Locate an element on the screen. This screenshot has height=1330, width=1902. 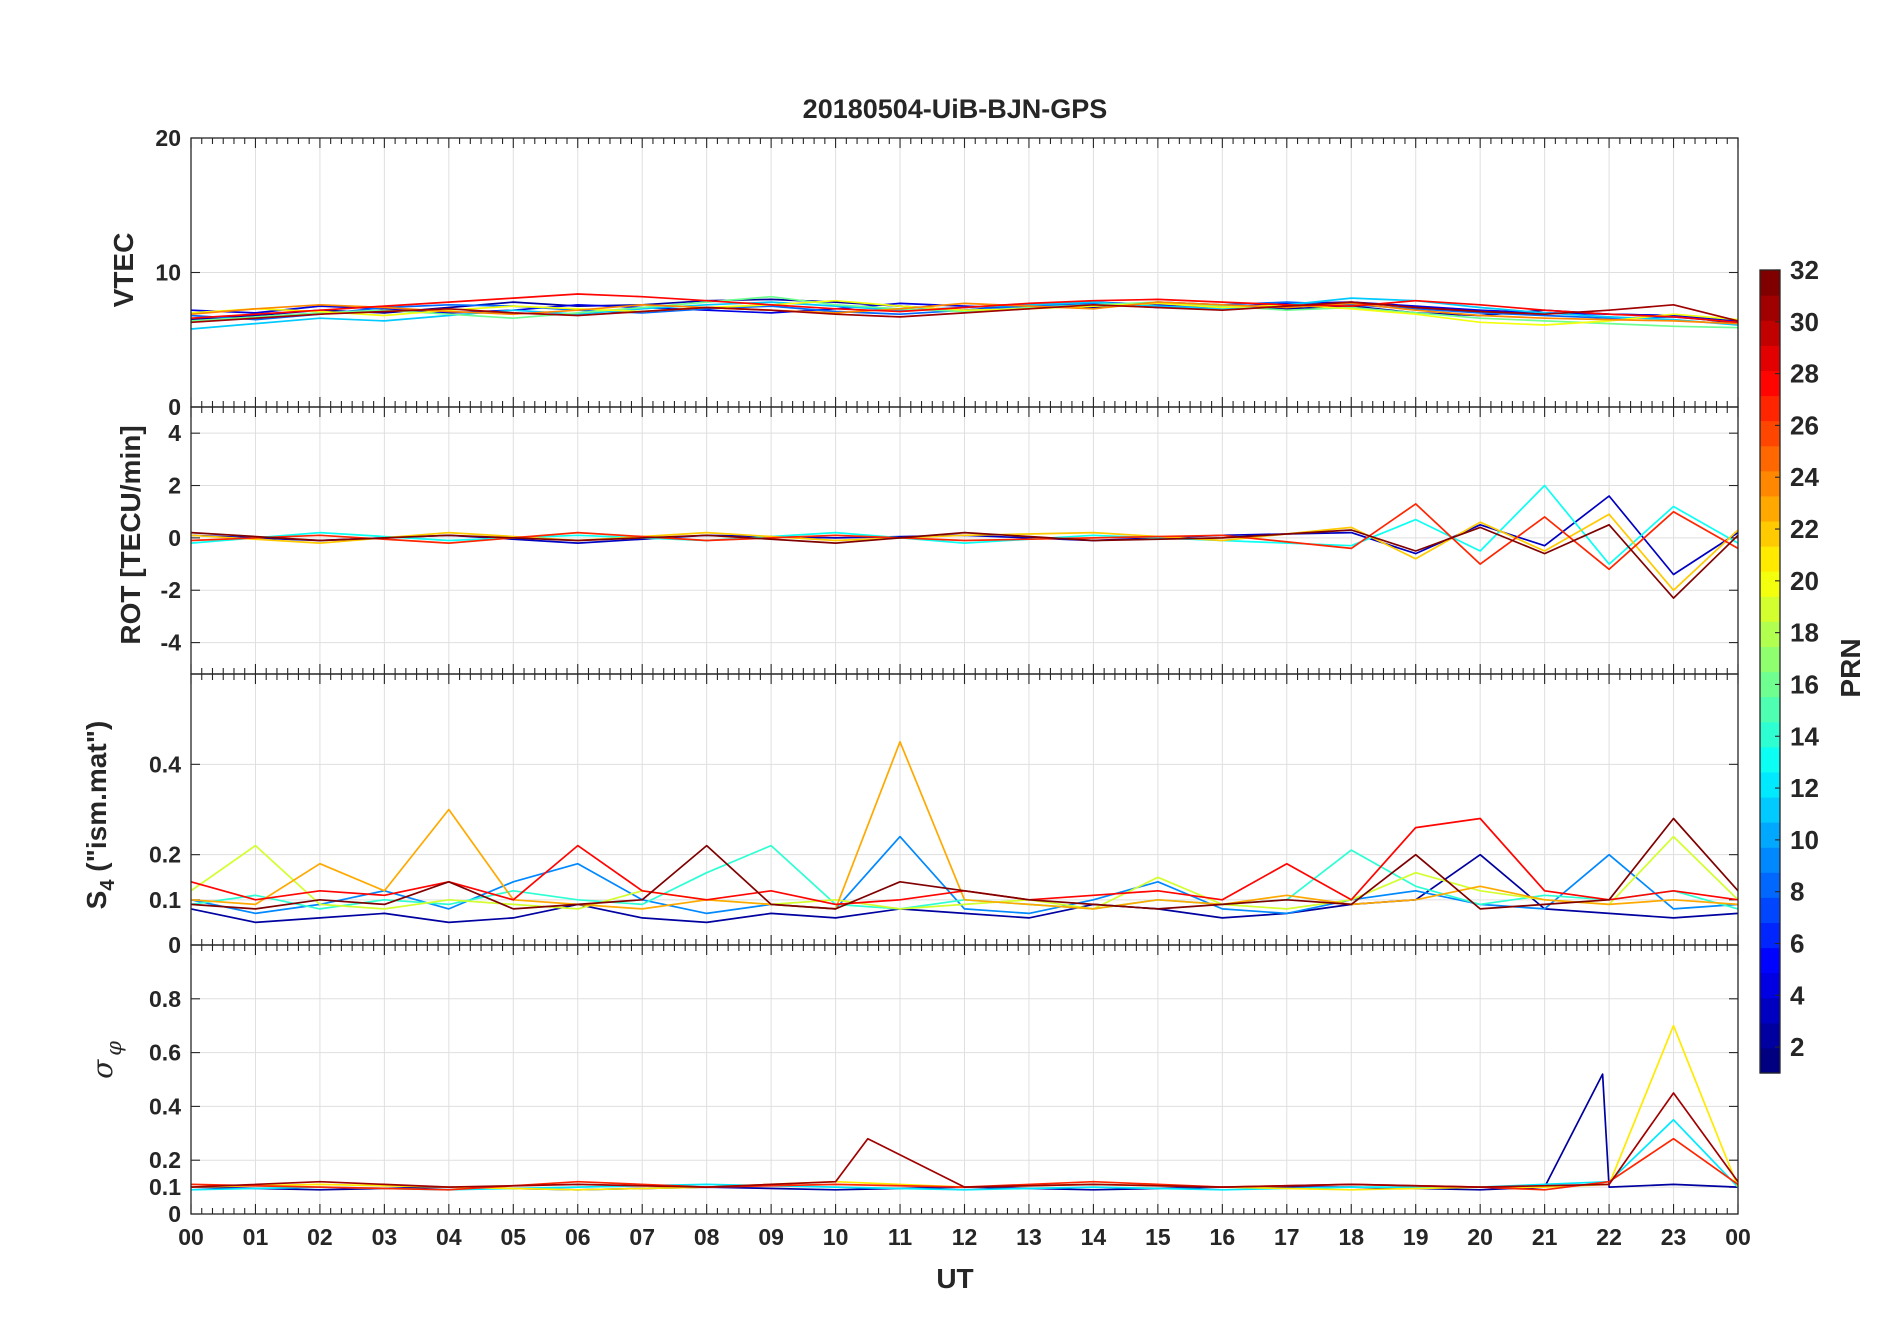
y-tick-label: 0.6 is located at coordinates (165, 1053).